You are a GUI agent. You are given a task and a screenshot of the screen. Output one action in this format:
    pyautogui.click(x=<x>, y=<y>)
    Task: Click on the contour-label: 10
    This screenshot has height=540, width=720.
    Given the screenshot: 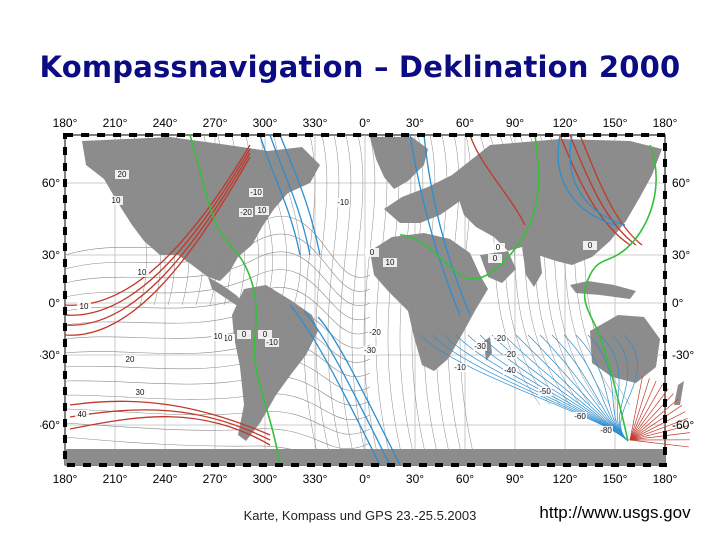 What is the action you would take?
    pyautogui.click(x=262, y=210)
    